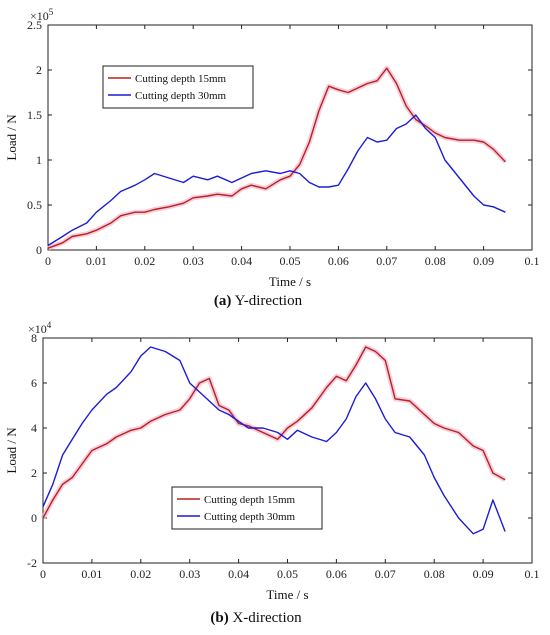  What do you see at coordinates (265, 618) in the screenshot?
I see `panel-caption-text: X-direction` at bounding box center [265, 618].